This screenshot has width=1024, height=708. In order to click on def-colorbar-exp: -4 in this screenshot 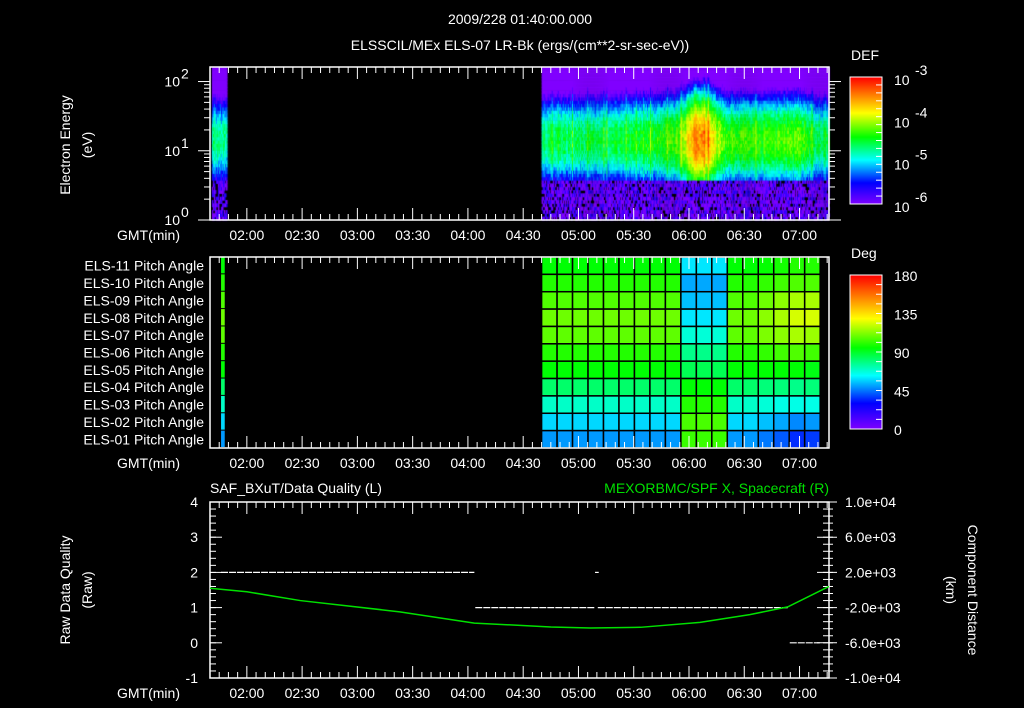, I will do `click(921, 112)`.